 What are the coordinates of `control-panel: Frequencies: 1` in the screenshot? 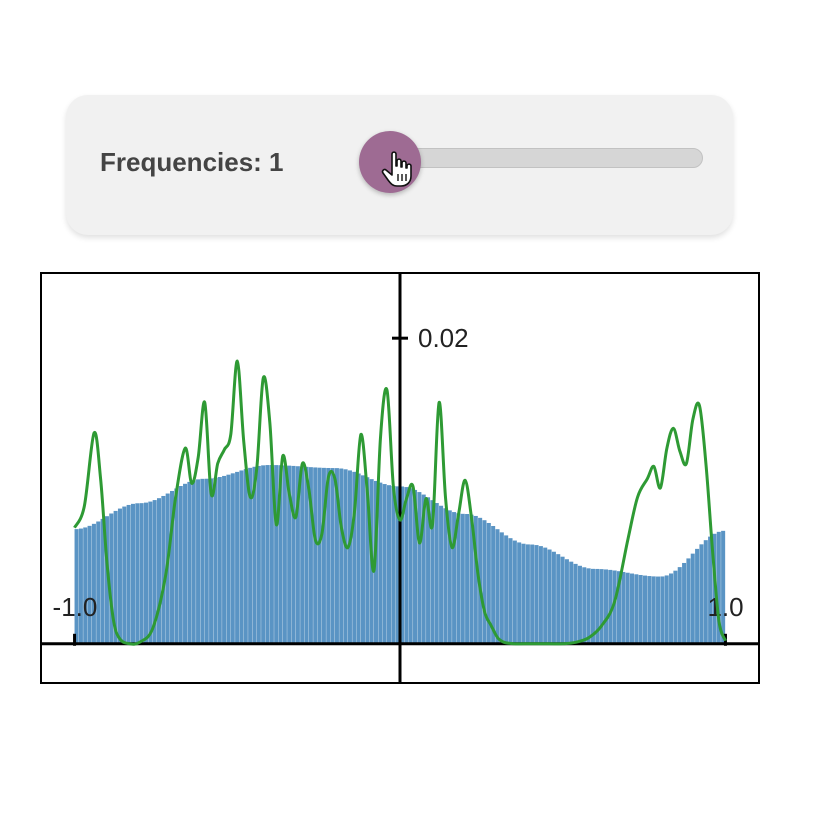 It's located at (399, 165).